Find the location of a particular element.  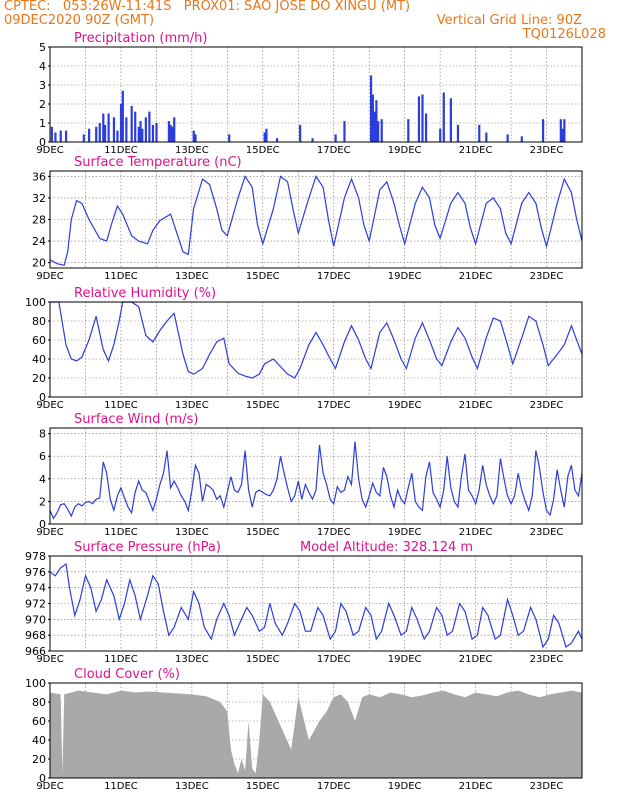

panel-1-ytick: 3 is located at coordinates (42, 85).